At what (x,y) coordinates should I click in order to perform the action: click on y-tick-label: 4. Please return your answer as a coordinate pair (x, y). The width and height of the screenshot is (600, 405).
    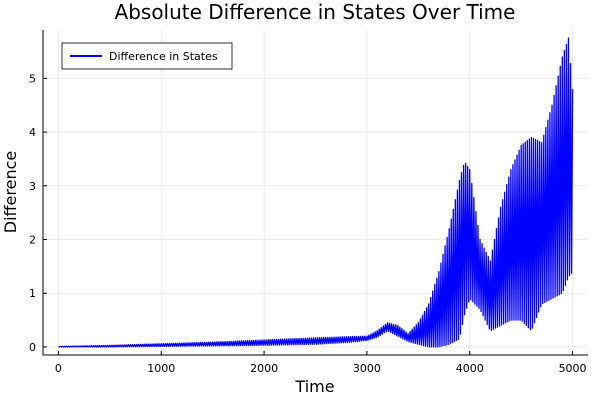
    Looking at the image, I should click on (32, 132).